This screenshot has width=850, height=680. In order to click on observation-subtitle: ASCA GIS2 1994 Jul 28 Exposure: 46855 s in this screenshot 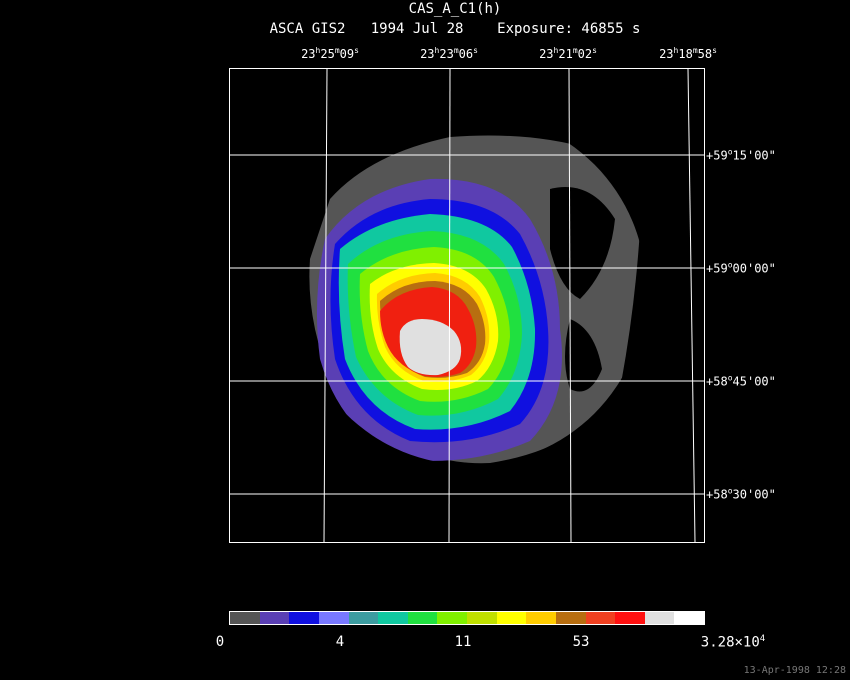, I will do `click(455, 29)`.